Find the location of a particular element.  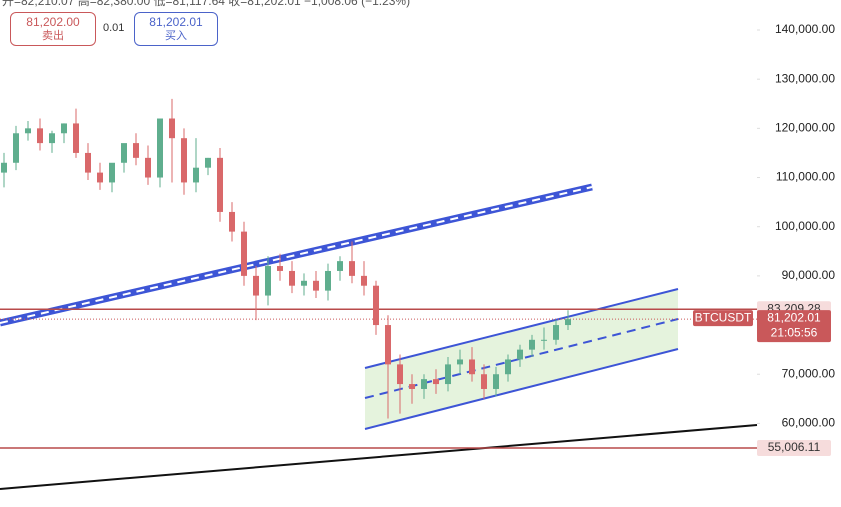

sell-button: 81,202.00 卖出 is located at coordinates (53, 29).